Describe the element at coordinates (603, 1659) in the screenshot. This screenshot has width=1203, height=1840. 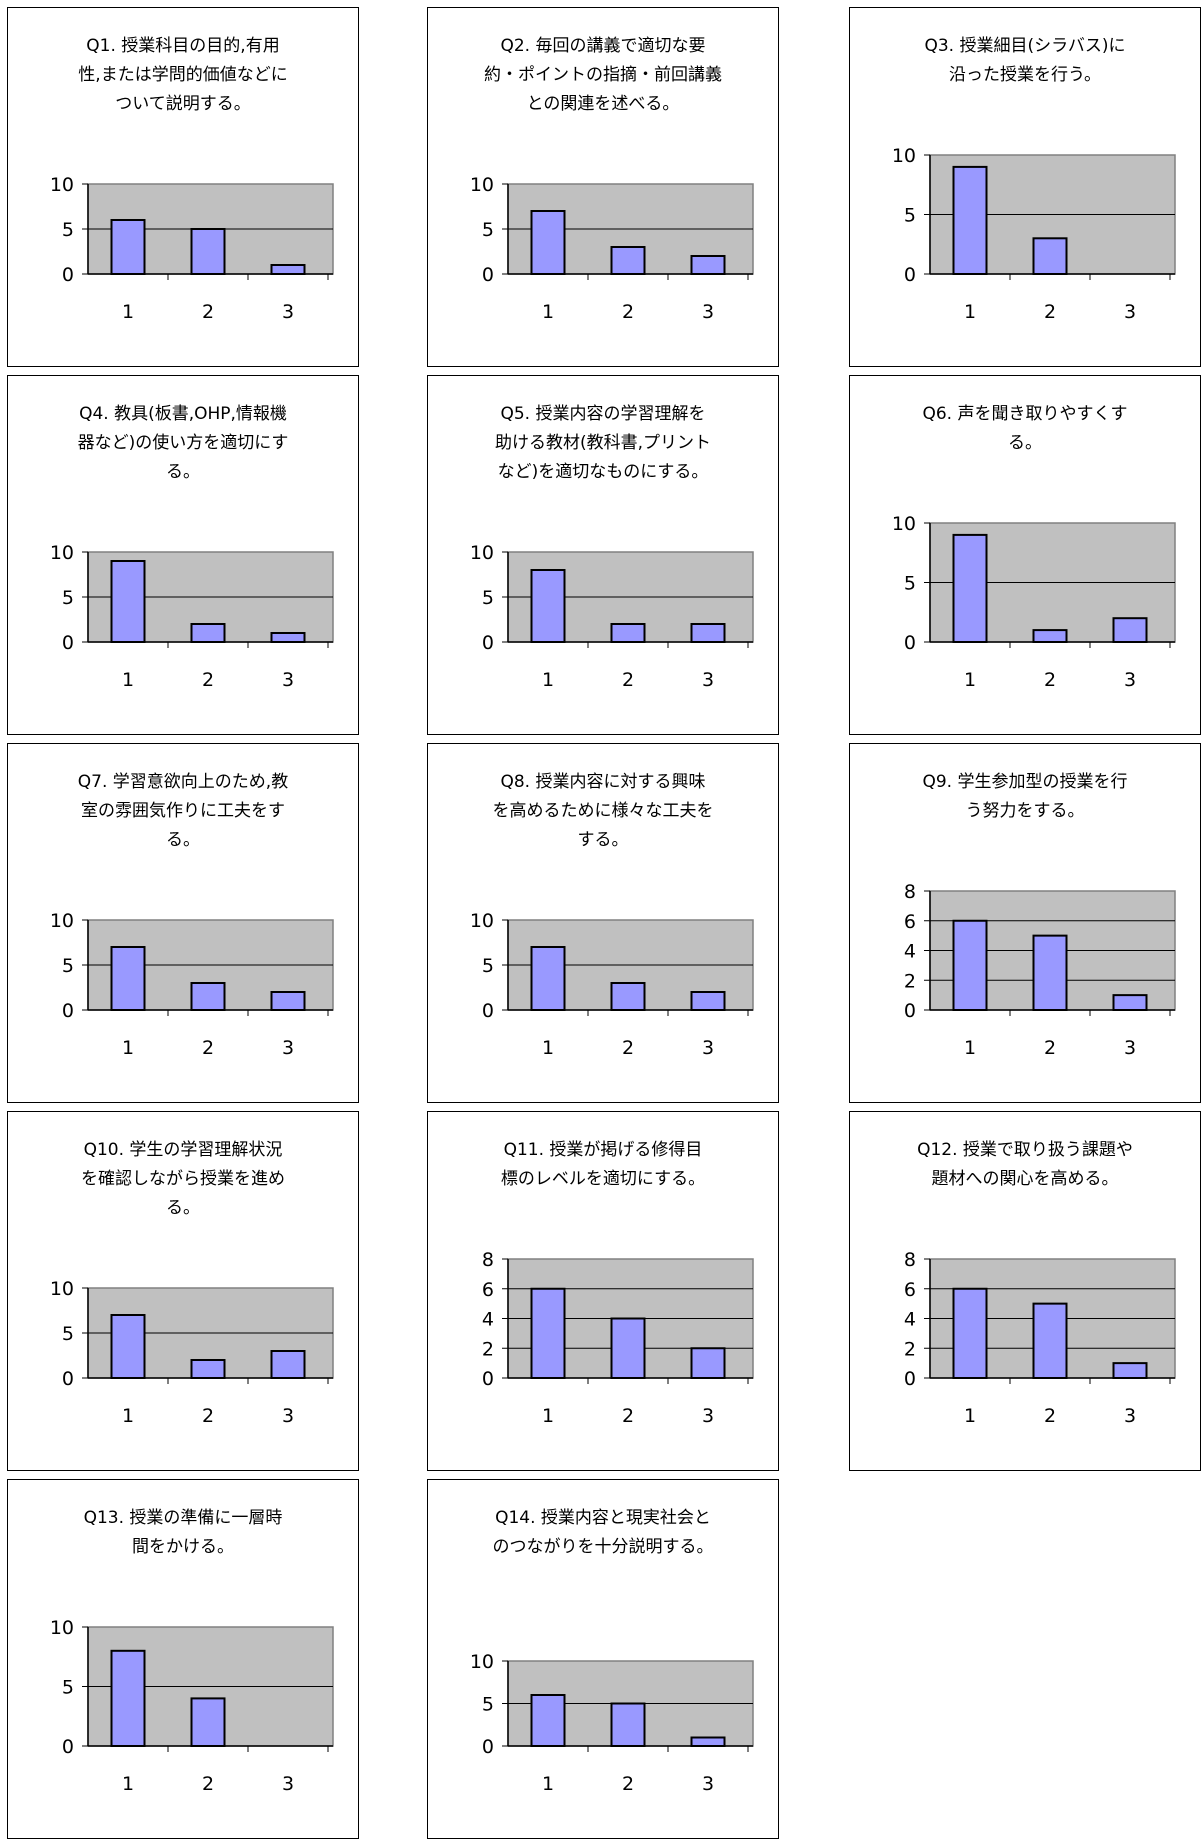
I see `chart-panel-q14: Q14. 授業内容と現実社会と のつながりを十分説明する。 0 5 10 1 2 3` at that location.